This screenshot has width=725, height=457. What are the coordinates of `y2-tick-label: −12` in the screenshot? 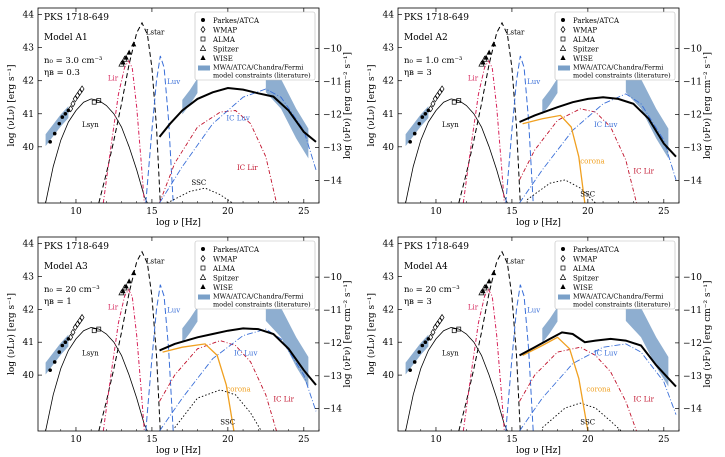 It's located at (692, 115).